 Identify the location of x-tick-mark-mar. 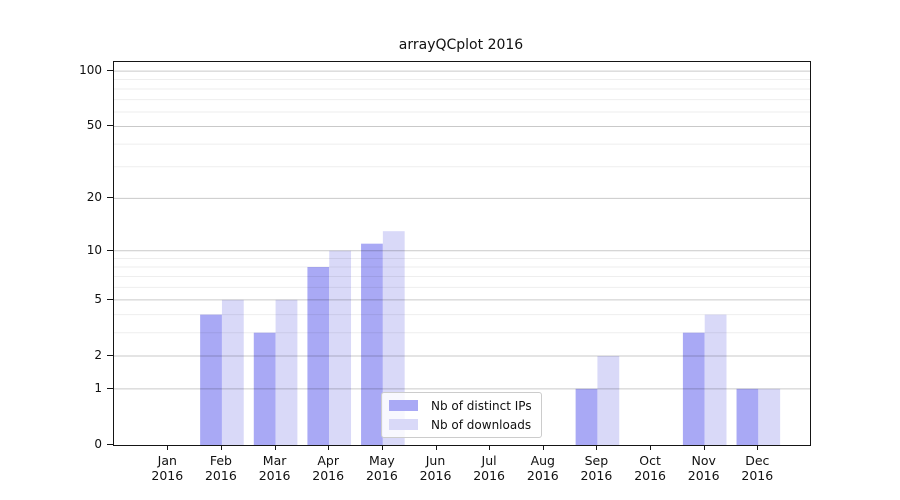
(275, 448).